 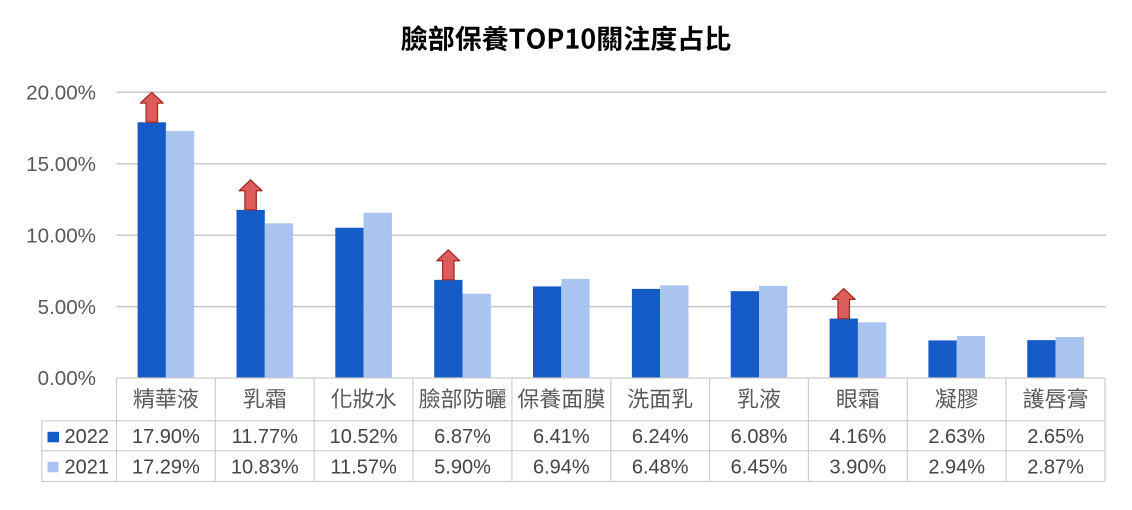 What do you see at coordinates (87, 437) in the screenshot?
I see `svg-text: 2022` at bounding box center [87, 437].